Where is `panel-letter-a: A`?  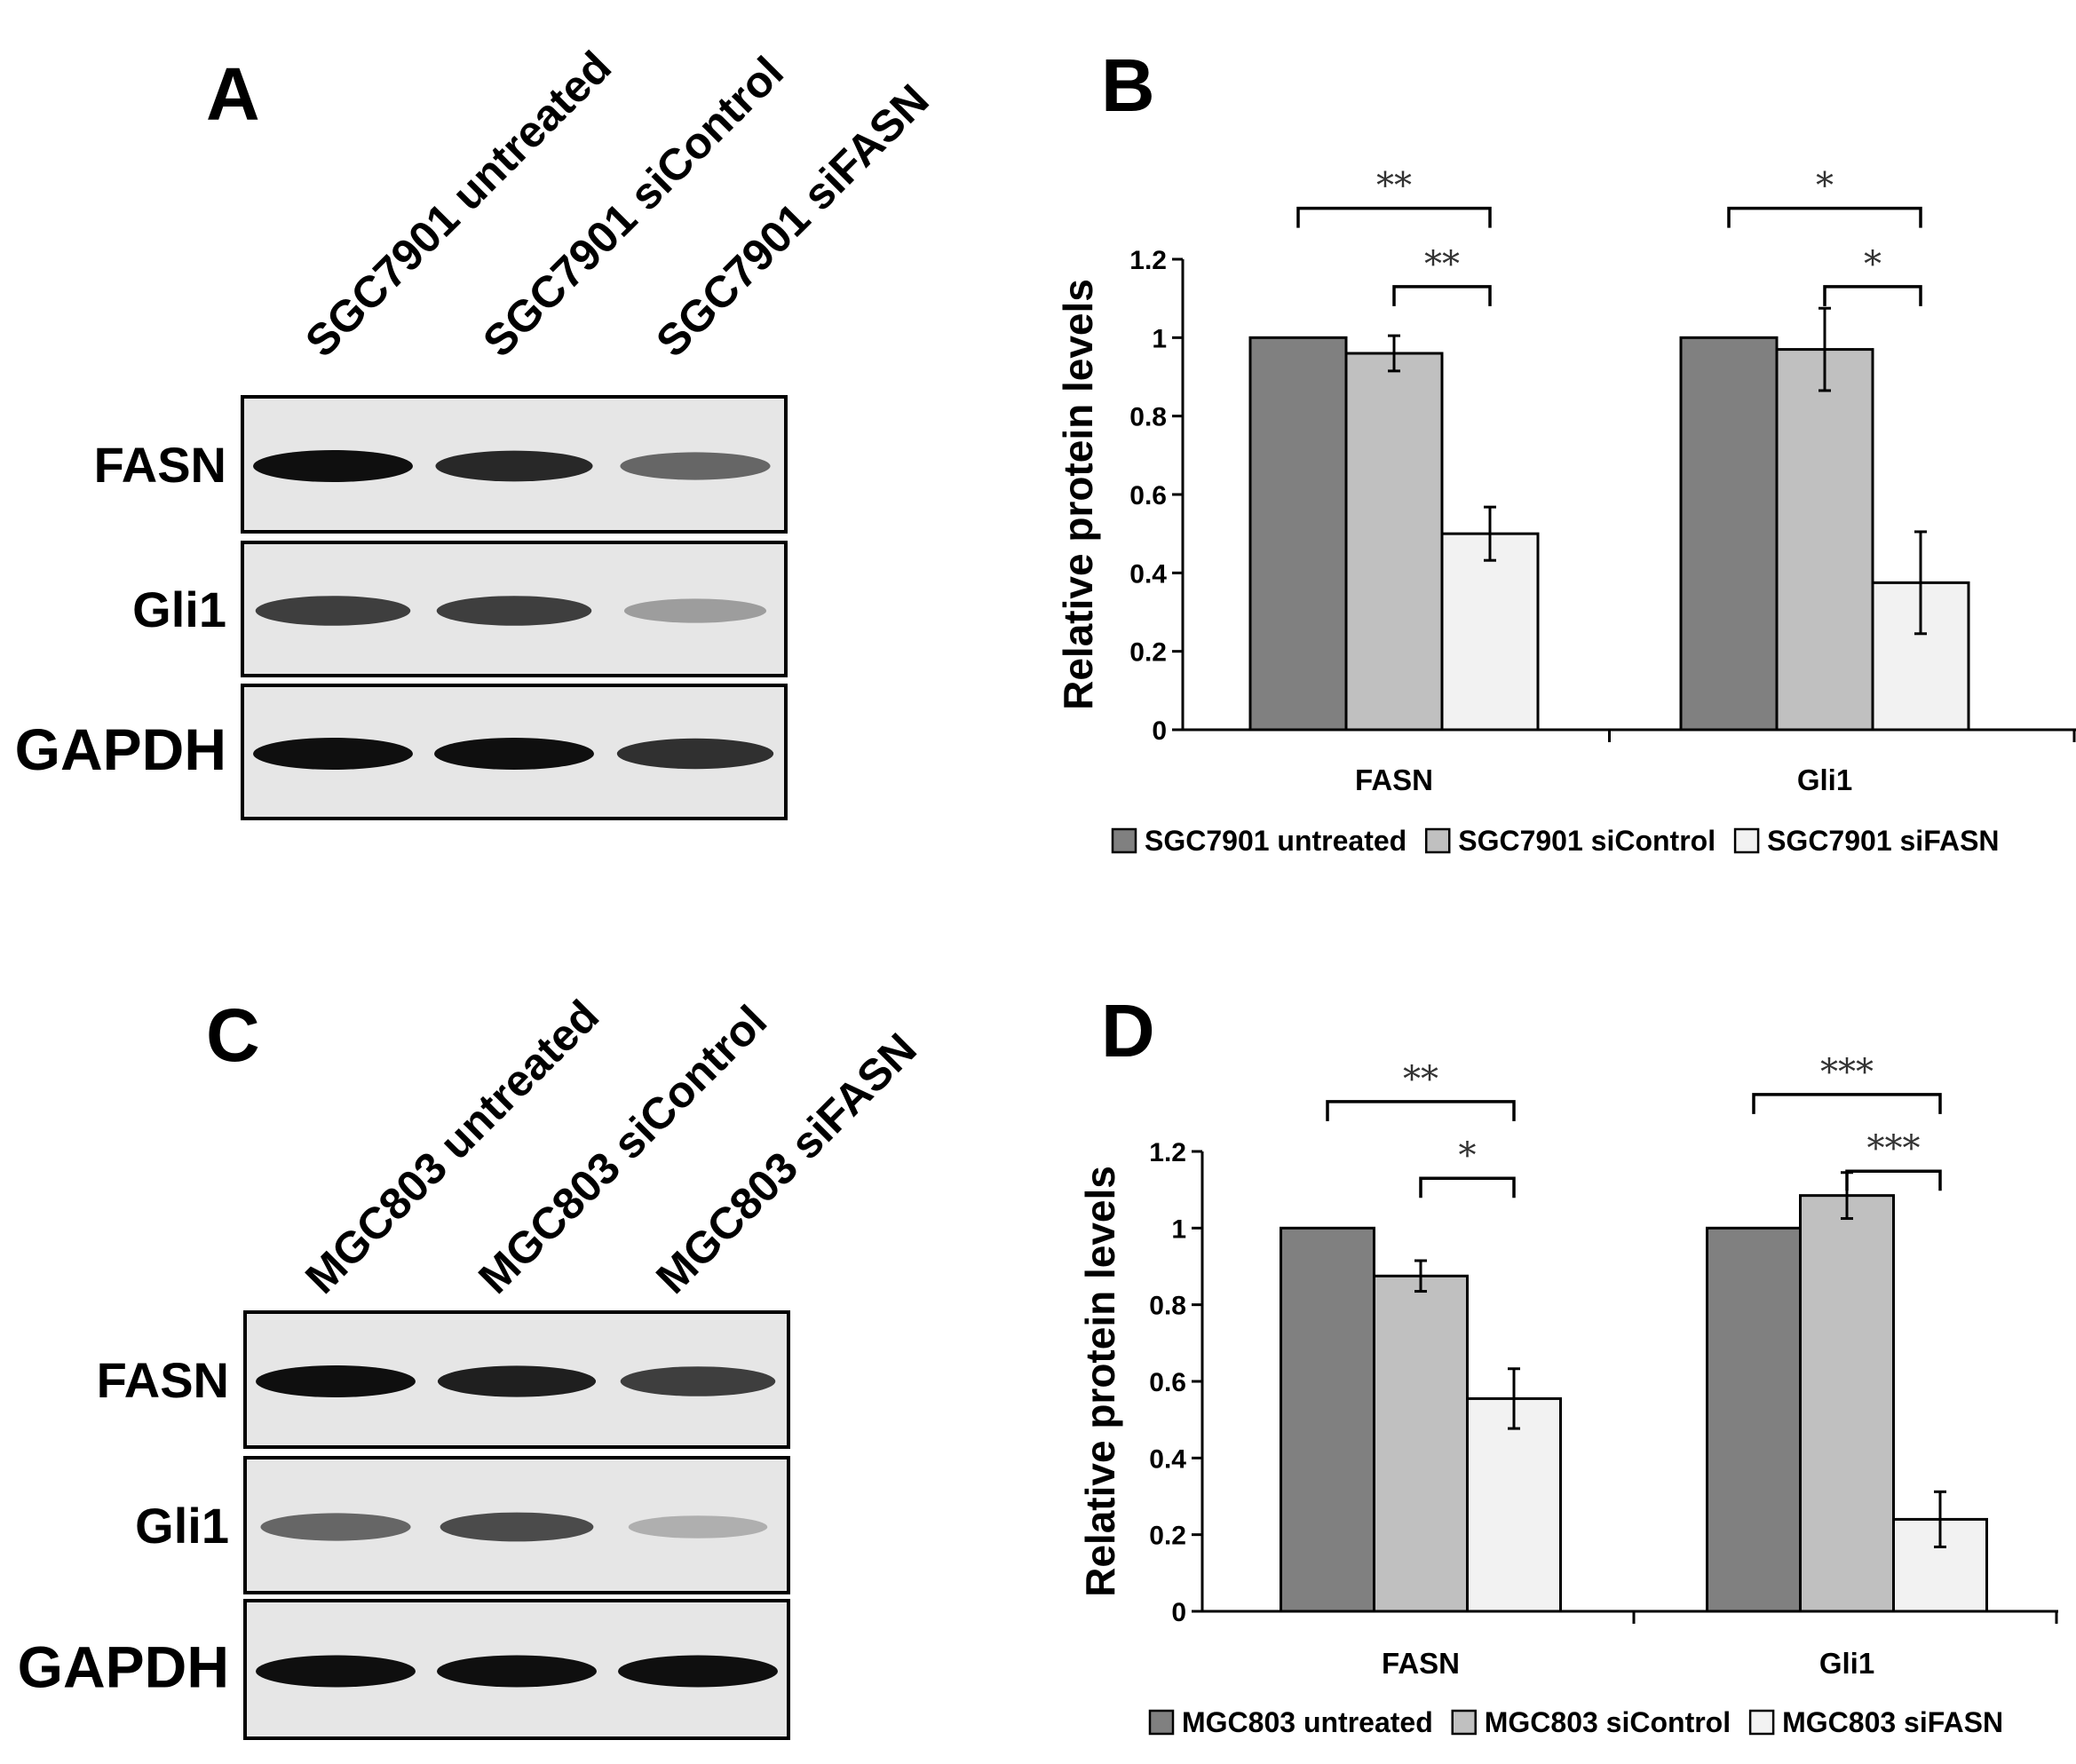
panel-letter-a: A is located at coordinates (233, 94).